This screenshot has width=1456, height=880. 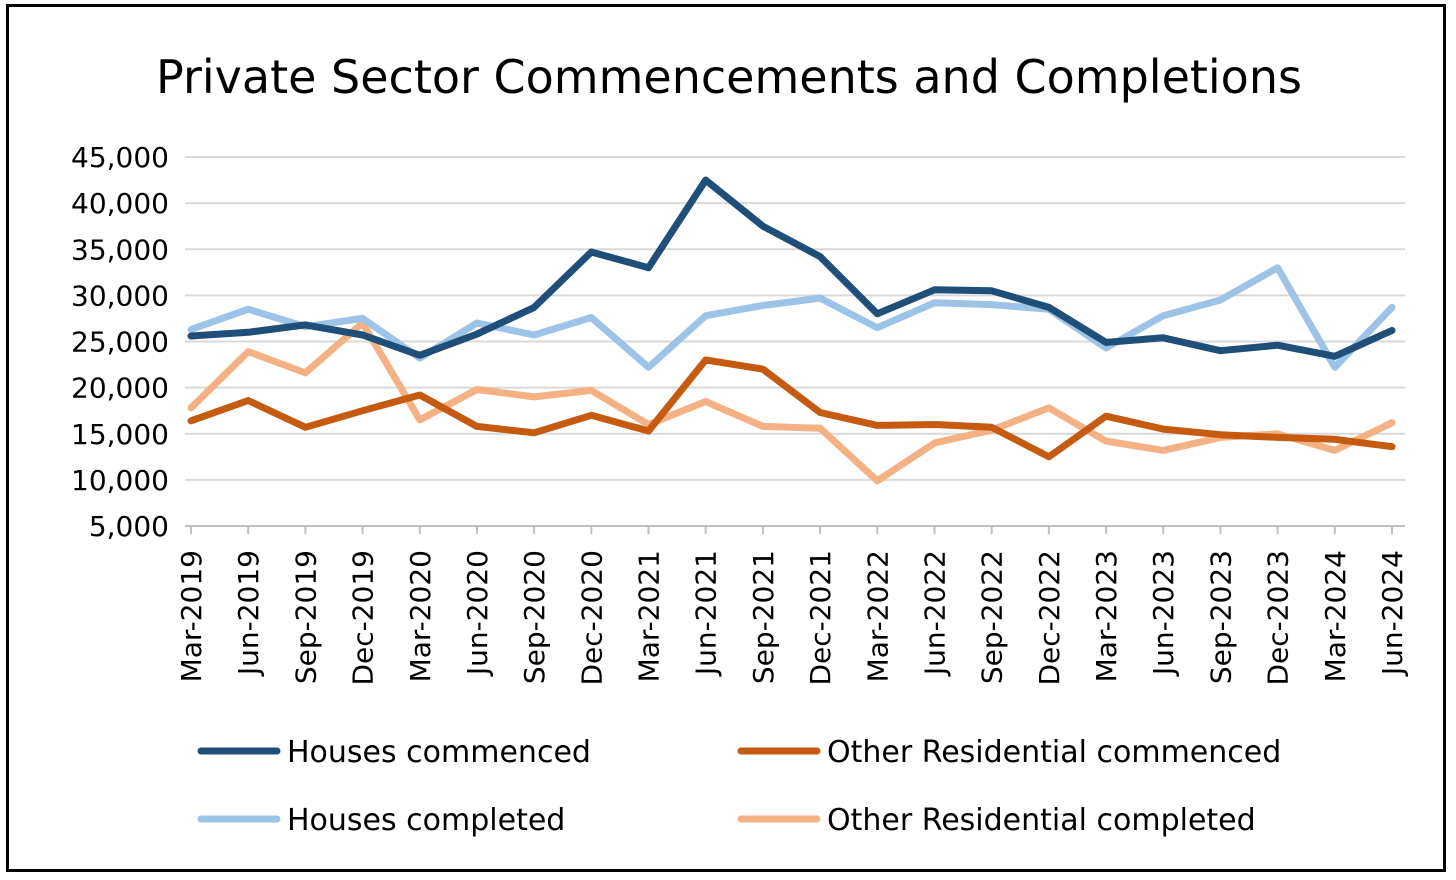 What do you see at coordinates (305, 617) in the screenshot?
I see `x-tick-label: Sep-2019` at bounding box center [305, 617].